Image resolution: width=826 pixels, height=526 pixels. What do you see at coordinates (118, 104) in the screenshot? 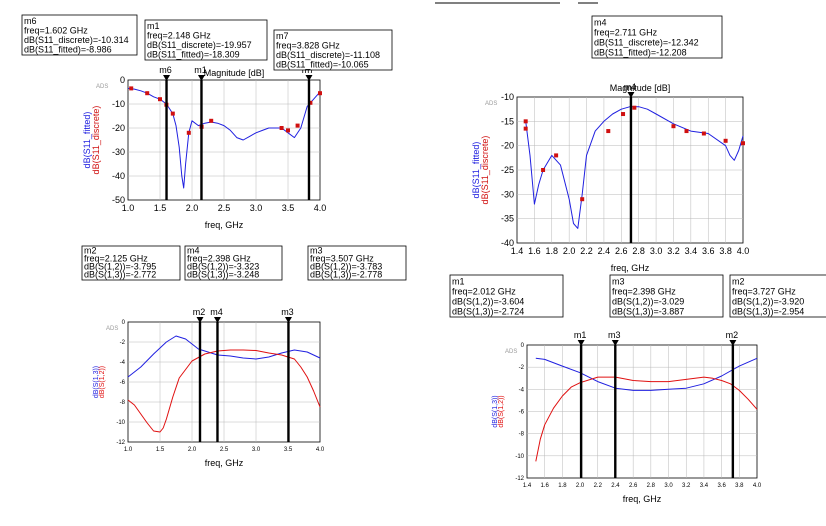
I see `chart1-ytick-label: -10` at bounding box center [118, 104].